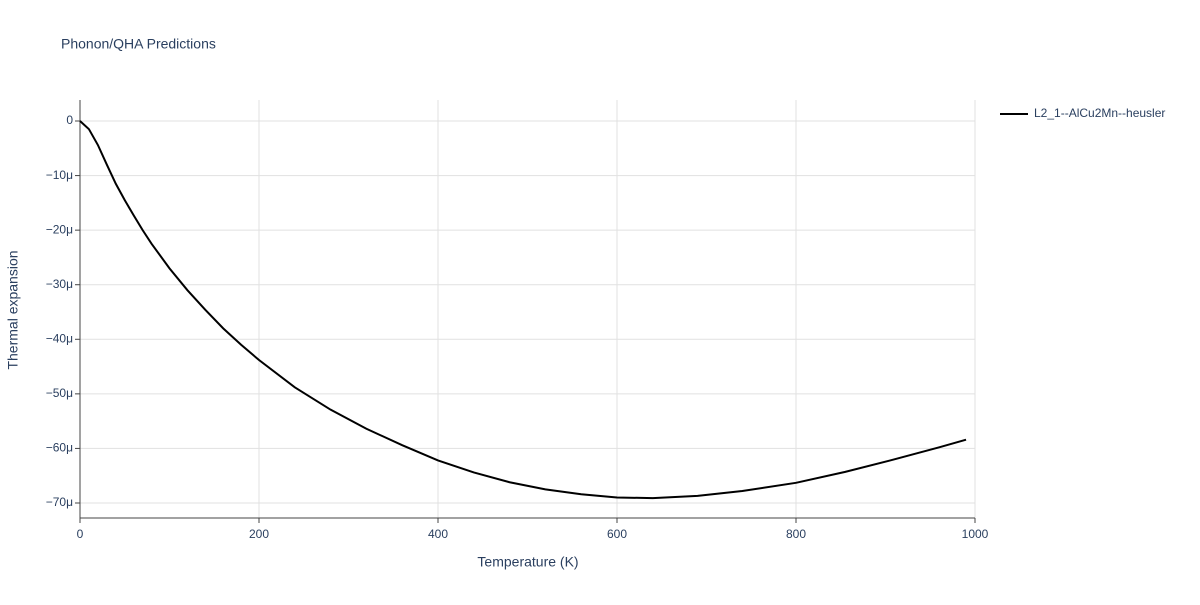  Describe the element at coordinates (59, 393) in the screenshot. I see `y-tick-label: −50μ` at that location.